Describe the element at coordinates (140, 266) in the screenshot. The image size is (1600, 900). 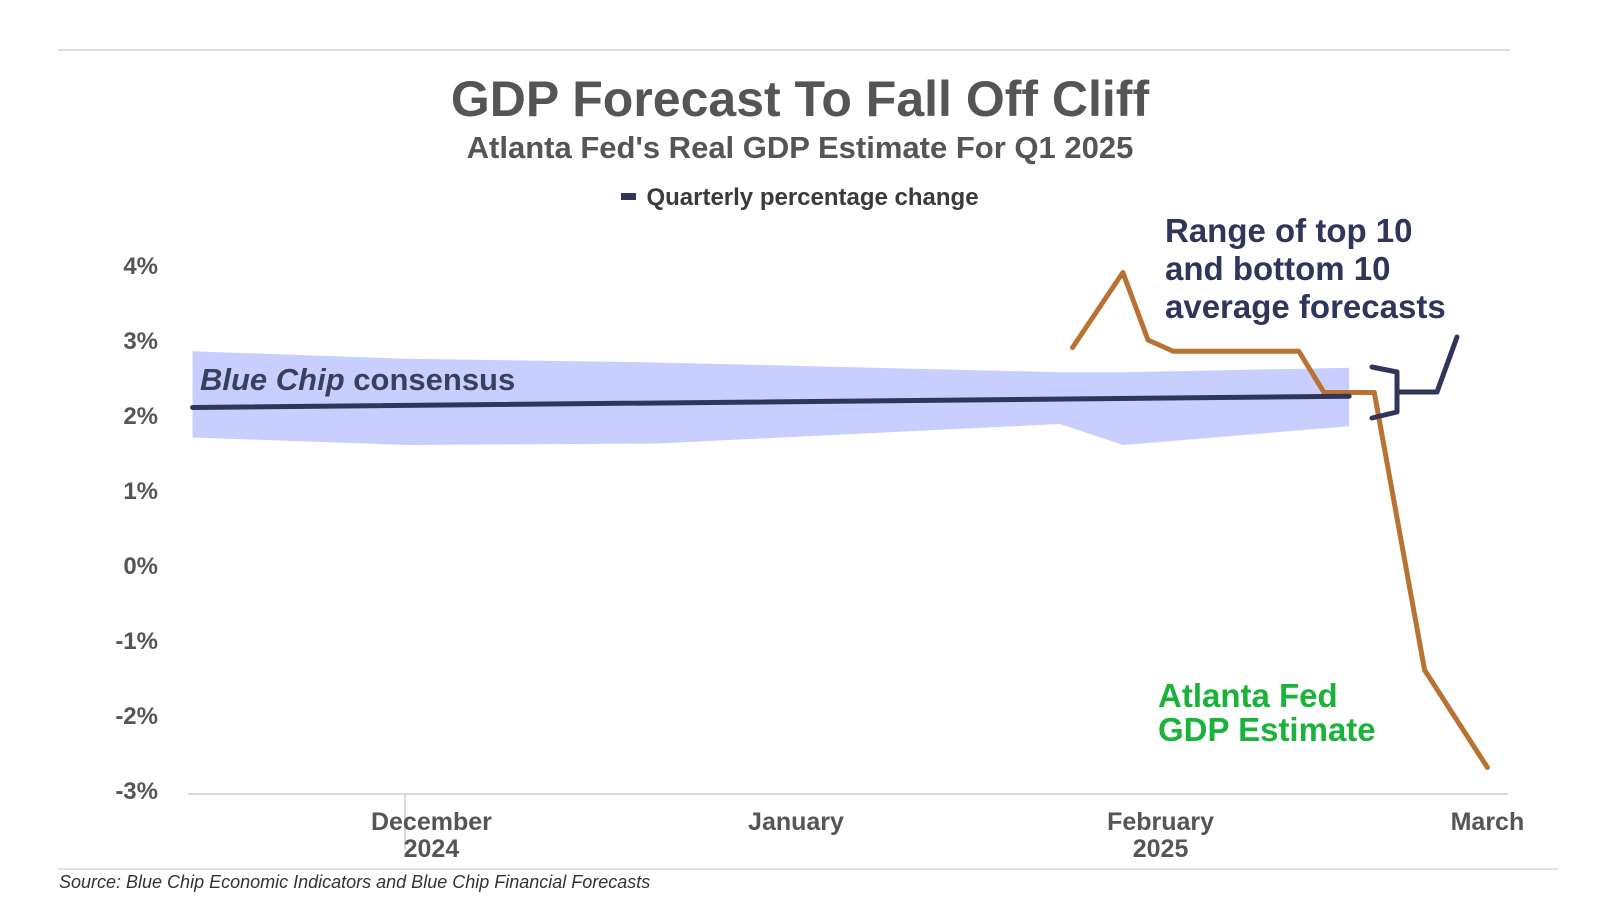
I see `y-tick-label: 4%` at that location.